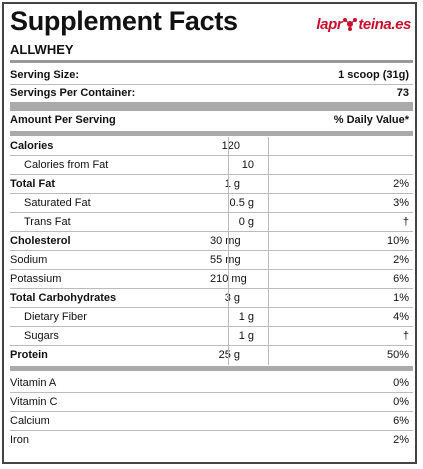 This screenshot has height=469, width=423. What do you see at coordinates (32, 146) in the screenshot?
I see `nutrient-name: Calories` at bounding box center [32, 146].